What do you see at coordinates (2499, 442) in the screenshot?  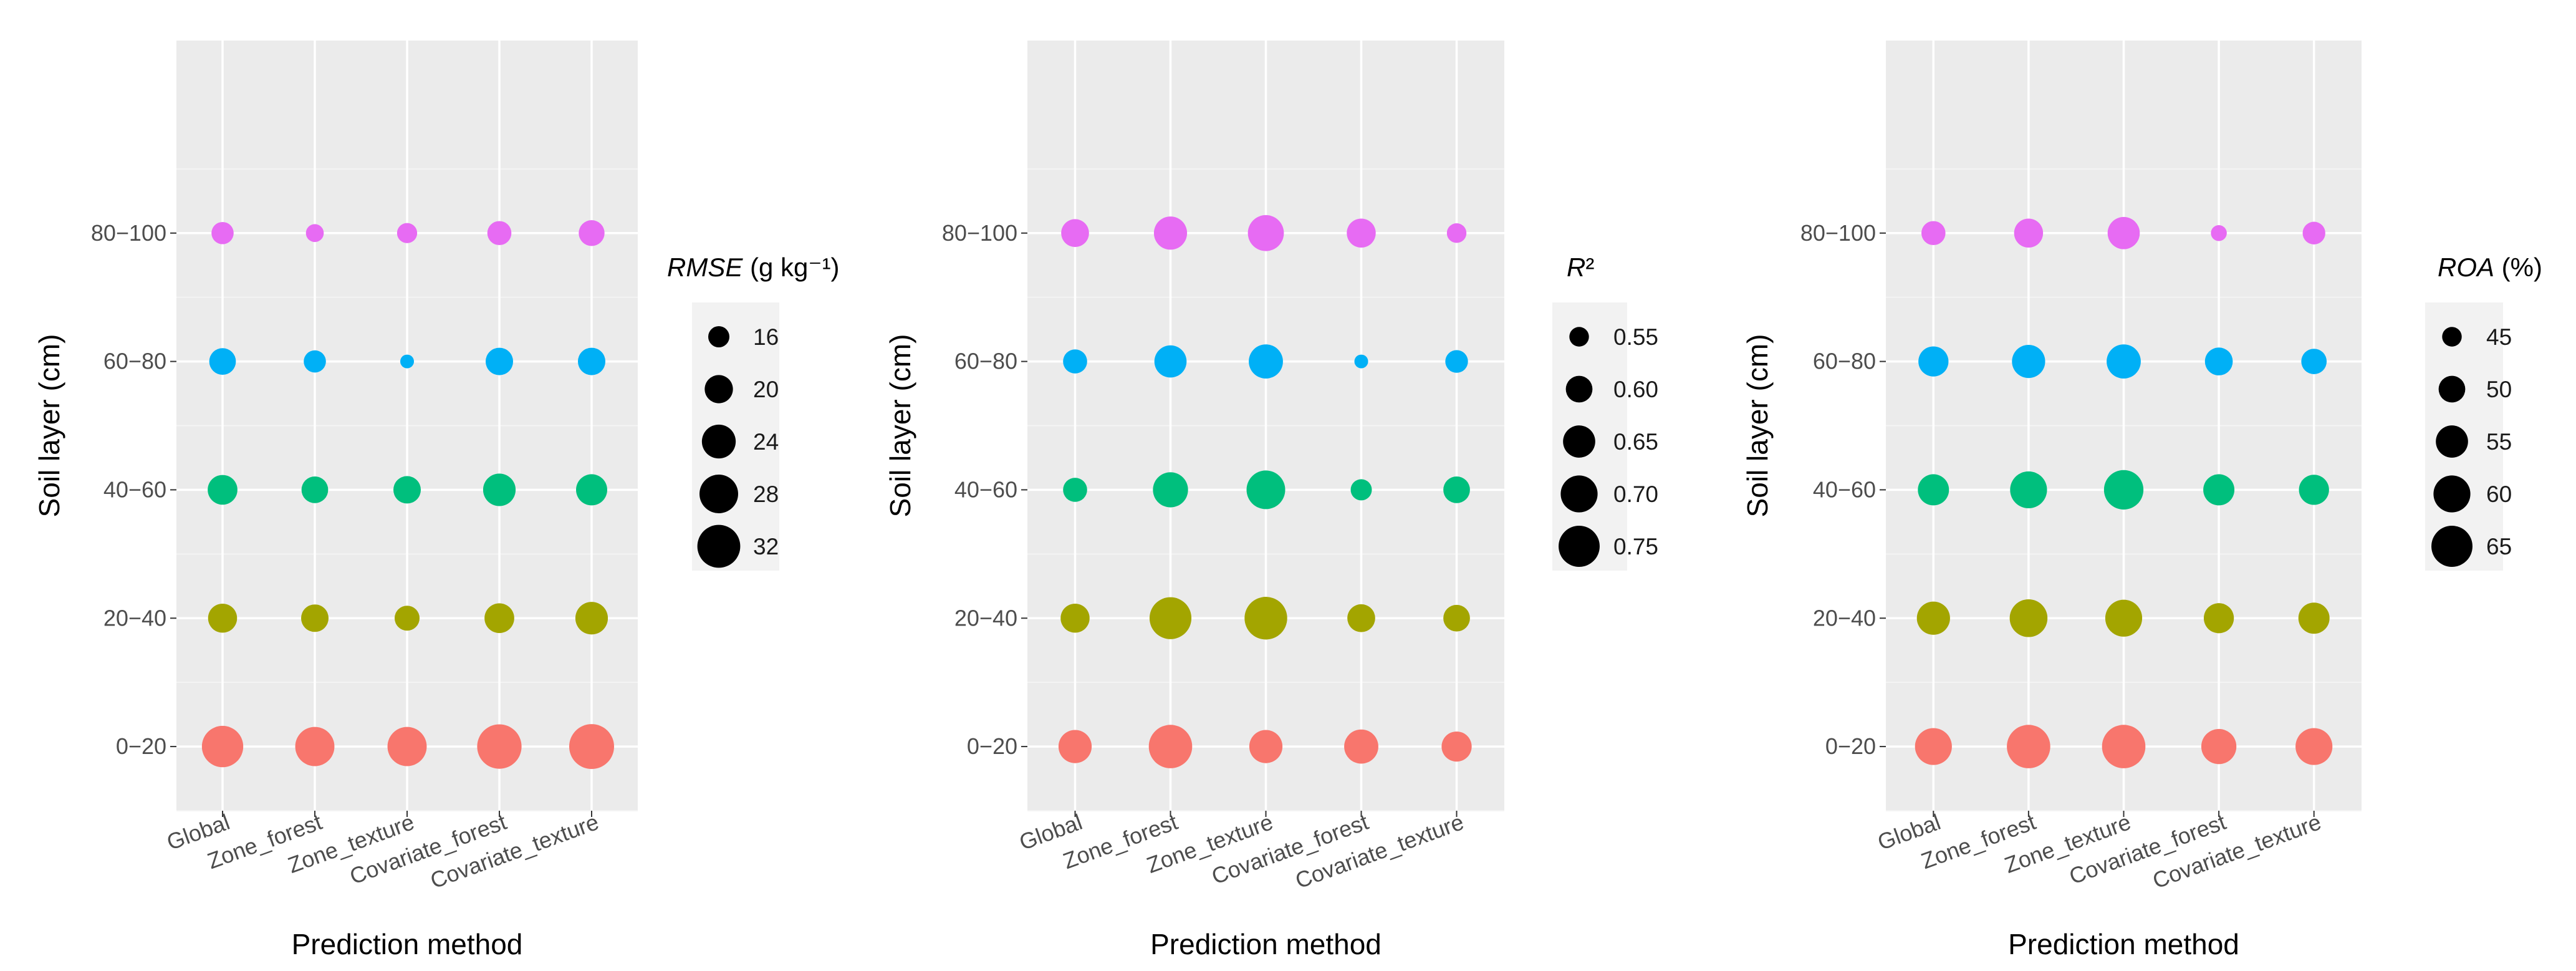 I see `legend-label: 55` at bounding box center [2499, 442].